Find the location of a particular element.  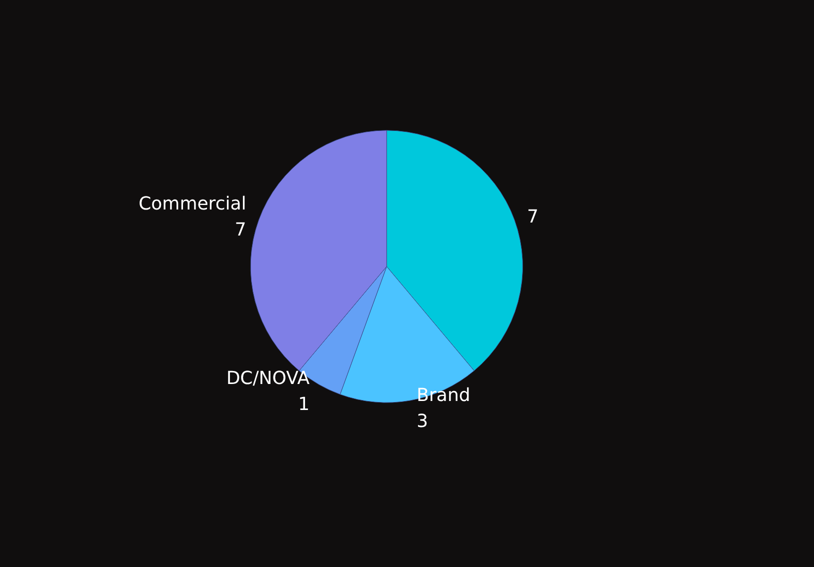

slice-label: DC/NOVA is located at coordinates (268, 378).